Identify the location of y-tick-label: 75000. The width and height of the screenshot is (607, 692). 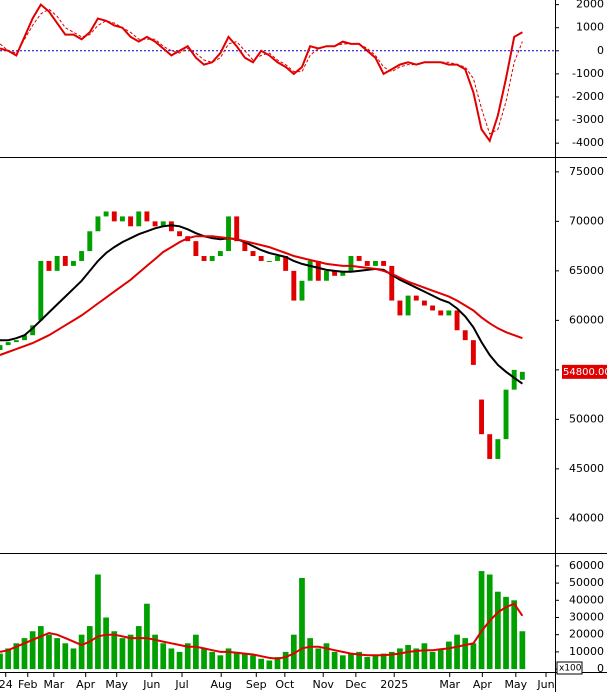
(586, 171).